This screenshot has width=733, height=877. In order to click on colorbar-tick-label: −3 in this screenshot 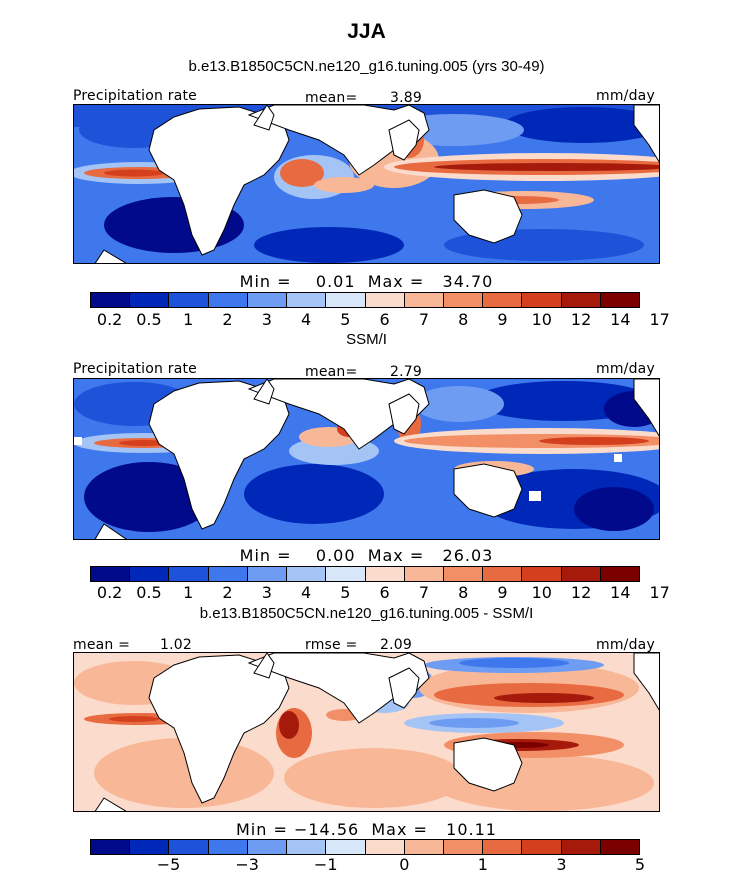, I will do `click(247, 864)`.